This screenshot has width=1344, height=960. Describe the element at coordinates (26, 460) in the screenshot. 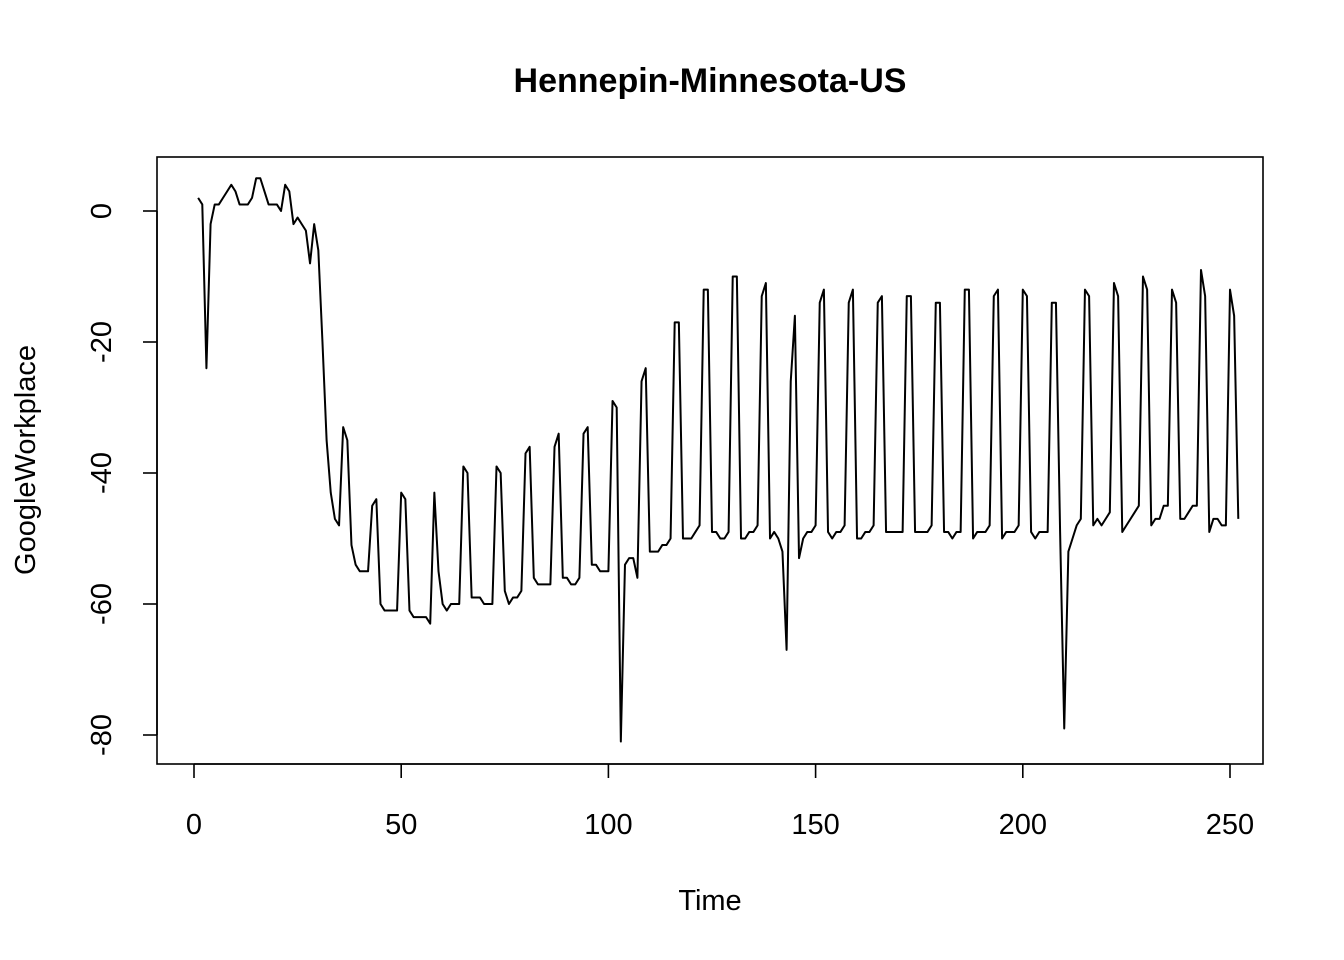

I see `y-axis-label: GoogleWorkplace` at that location.